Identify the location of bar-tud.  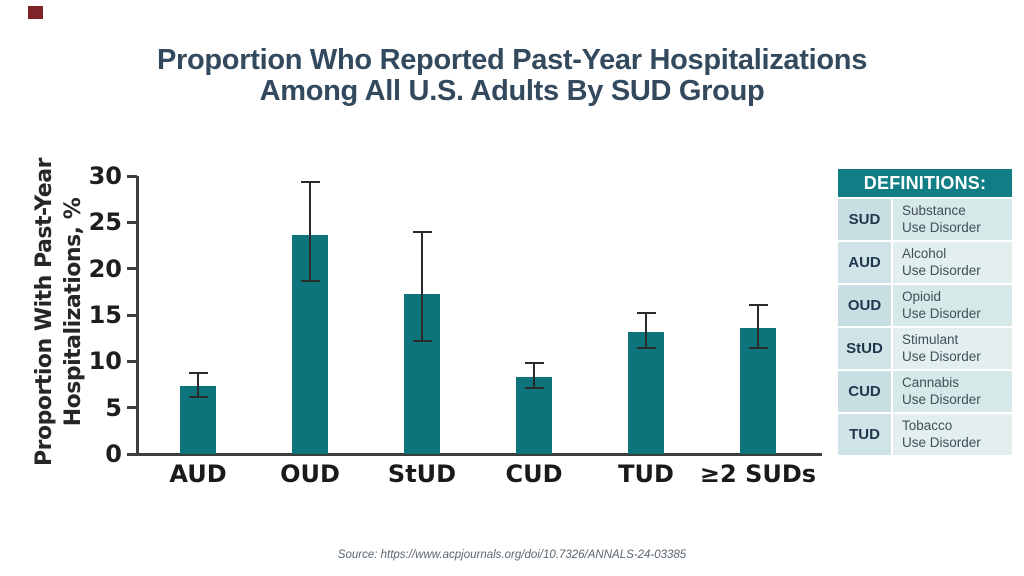
(646, 392).